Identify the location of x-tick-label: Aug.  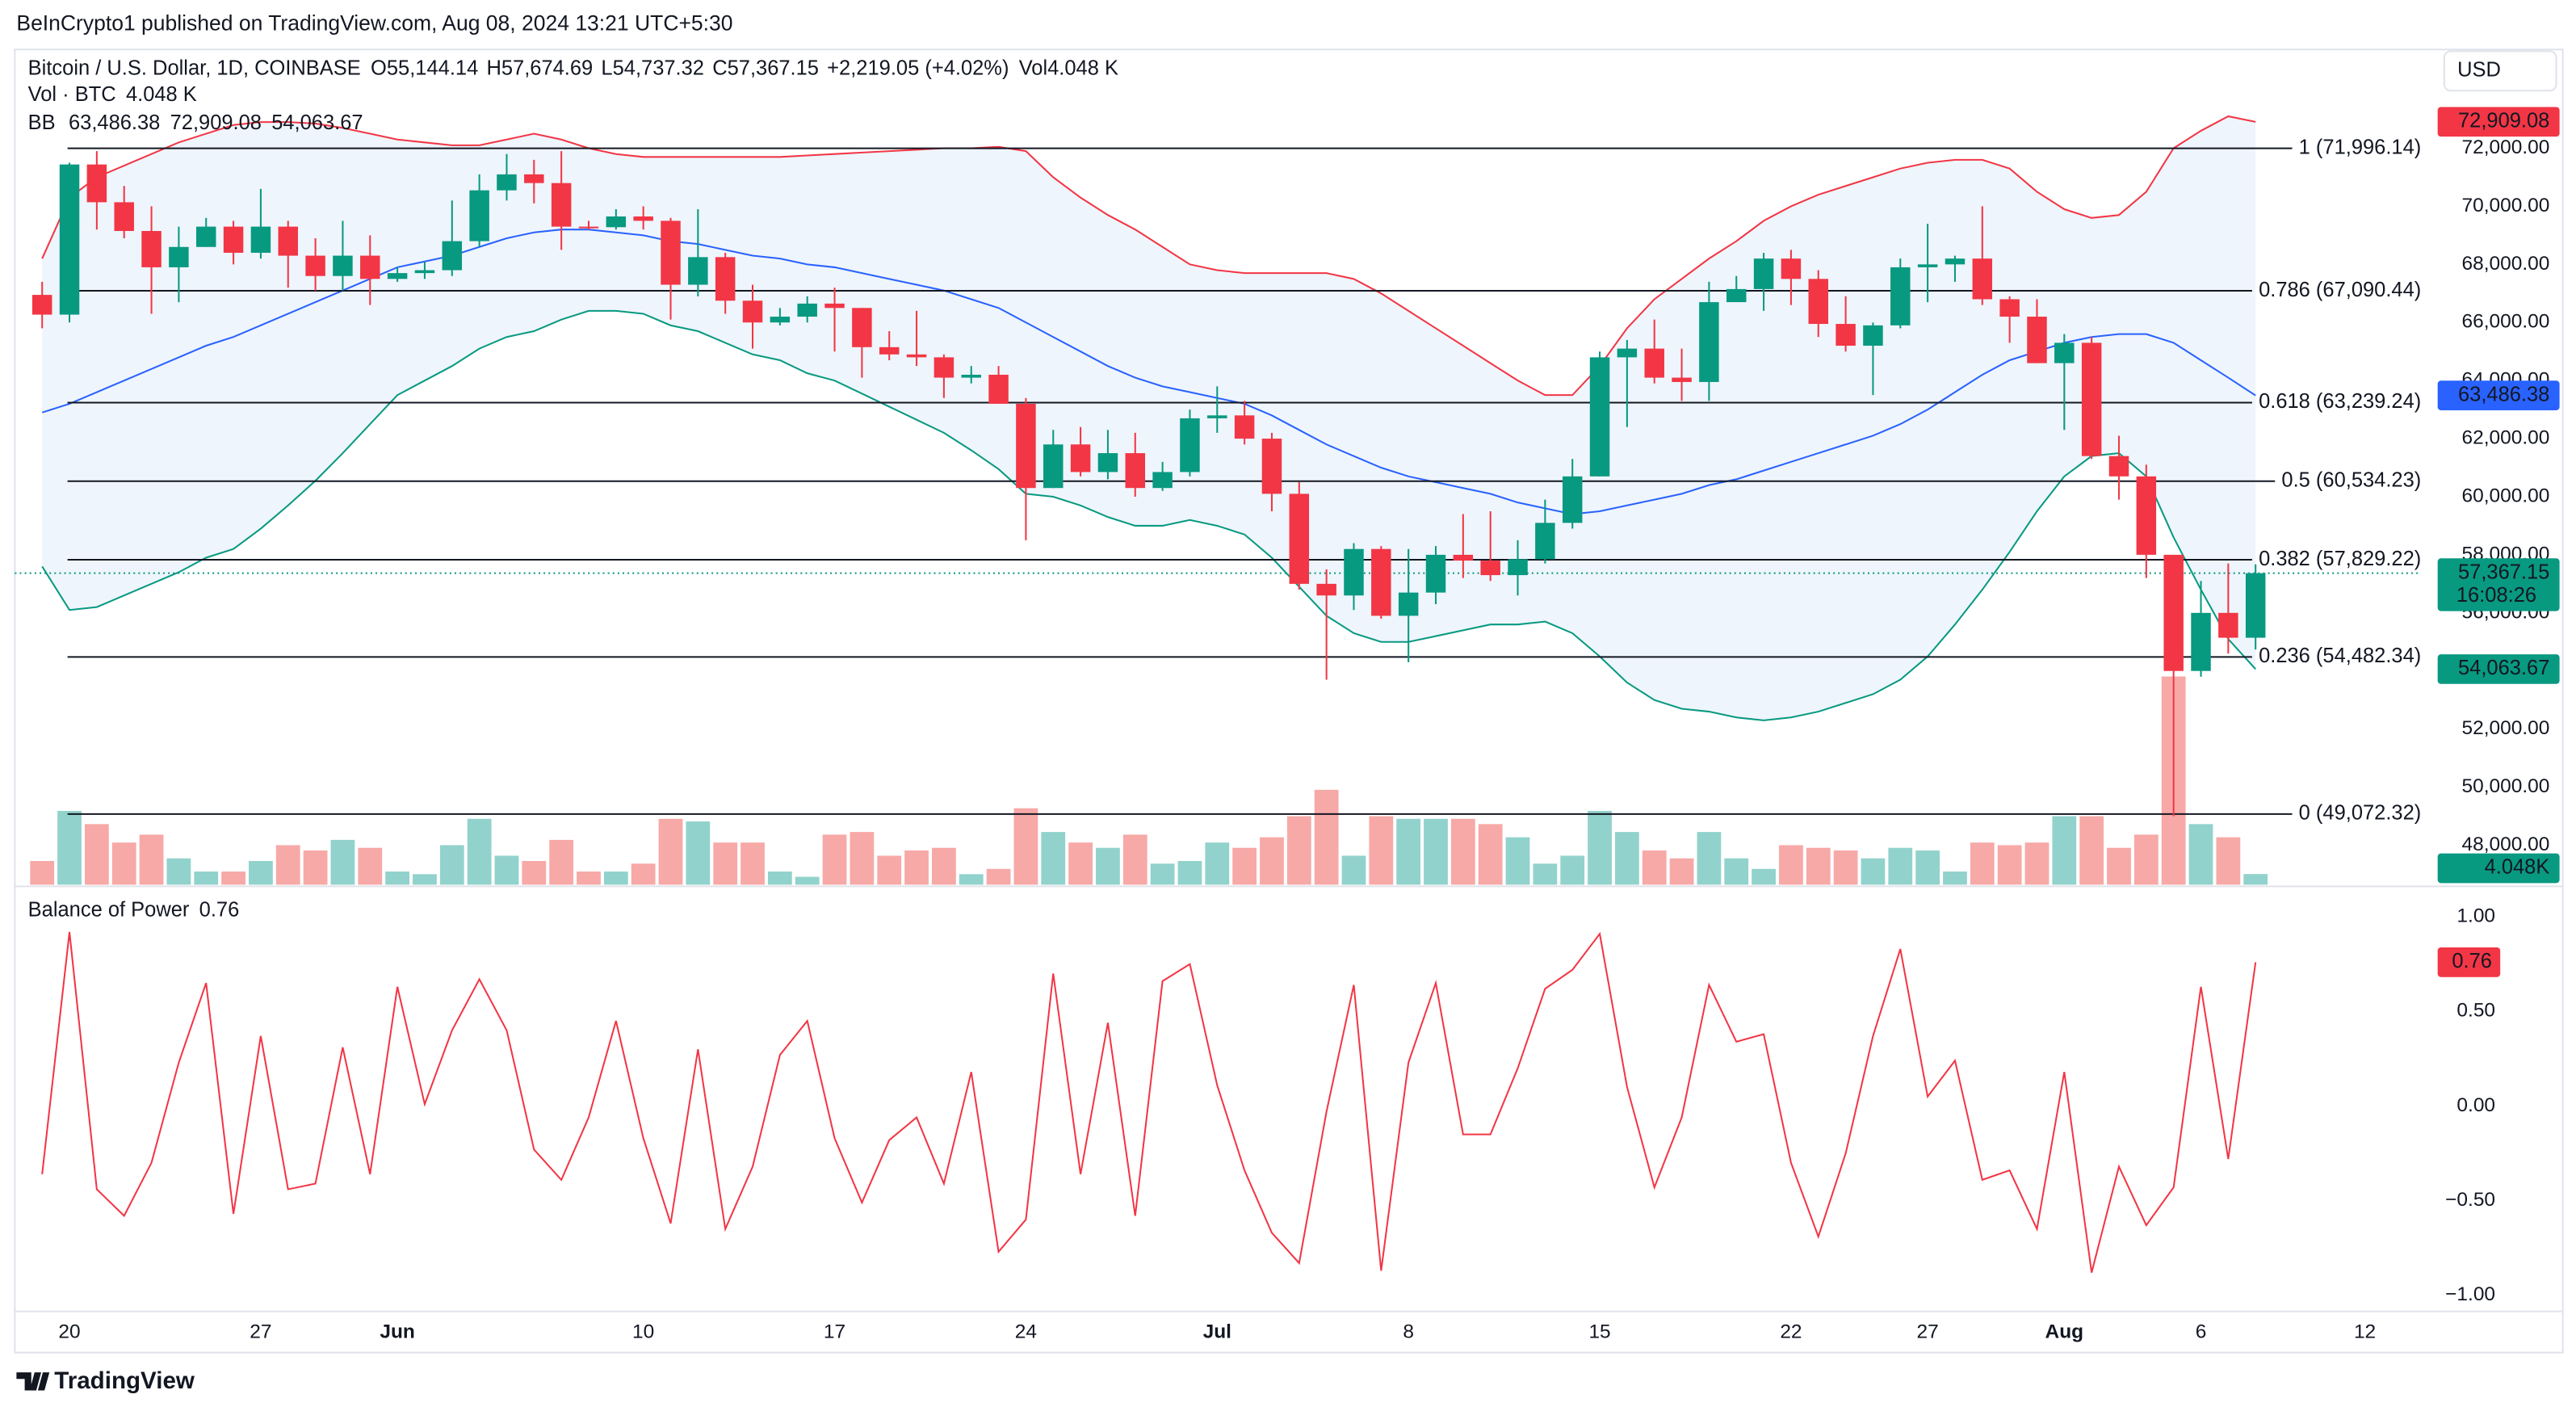
(2064, 1332).